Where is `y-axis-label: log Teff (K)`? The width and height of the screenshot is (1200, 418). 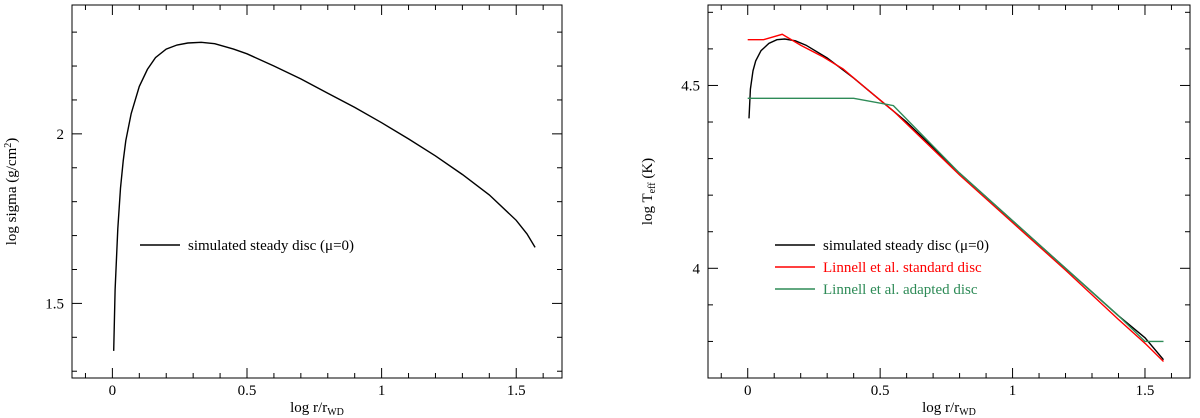 y-axis-label: log Teff (K) is located at coordinates (649, 191).